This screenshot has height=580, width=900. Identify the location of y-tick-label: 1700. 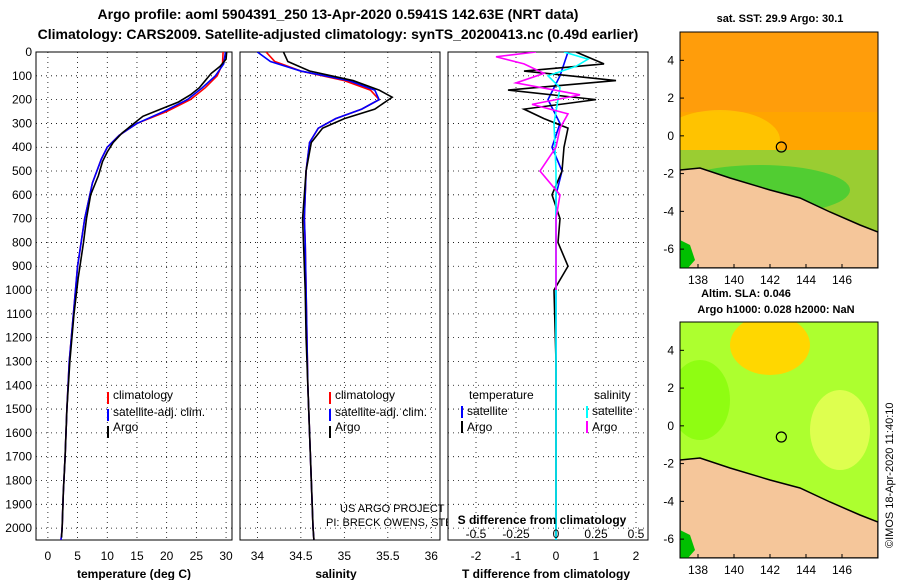
(18, 457).